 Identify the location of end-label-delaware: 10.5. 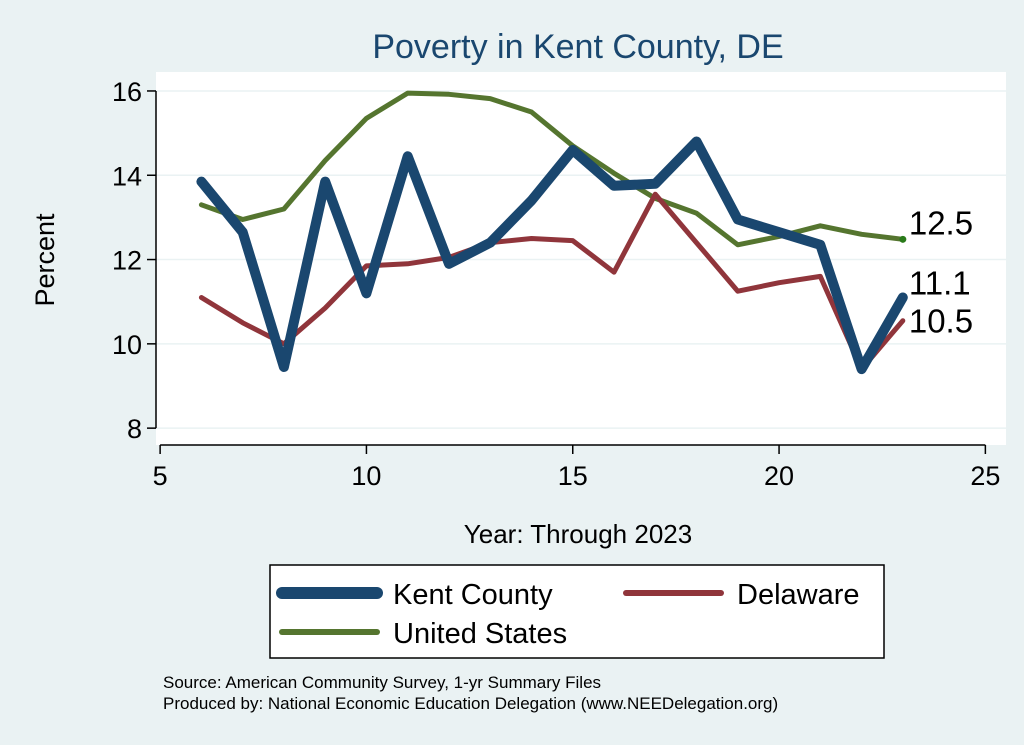
(941, 321).